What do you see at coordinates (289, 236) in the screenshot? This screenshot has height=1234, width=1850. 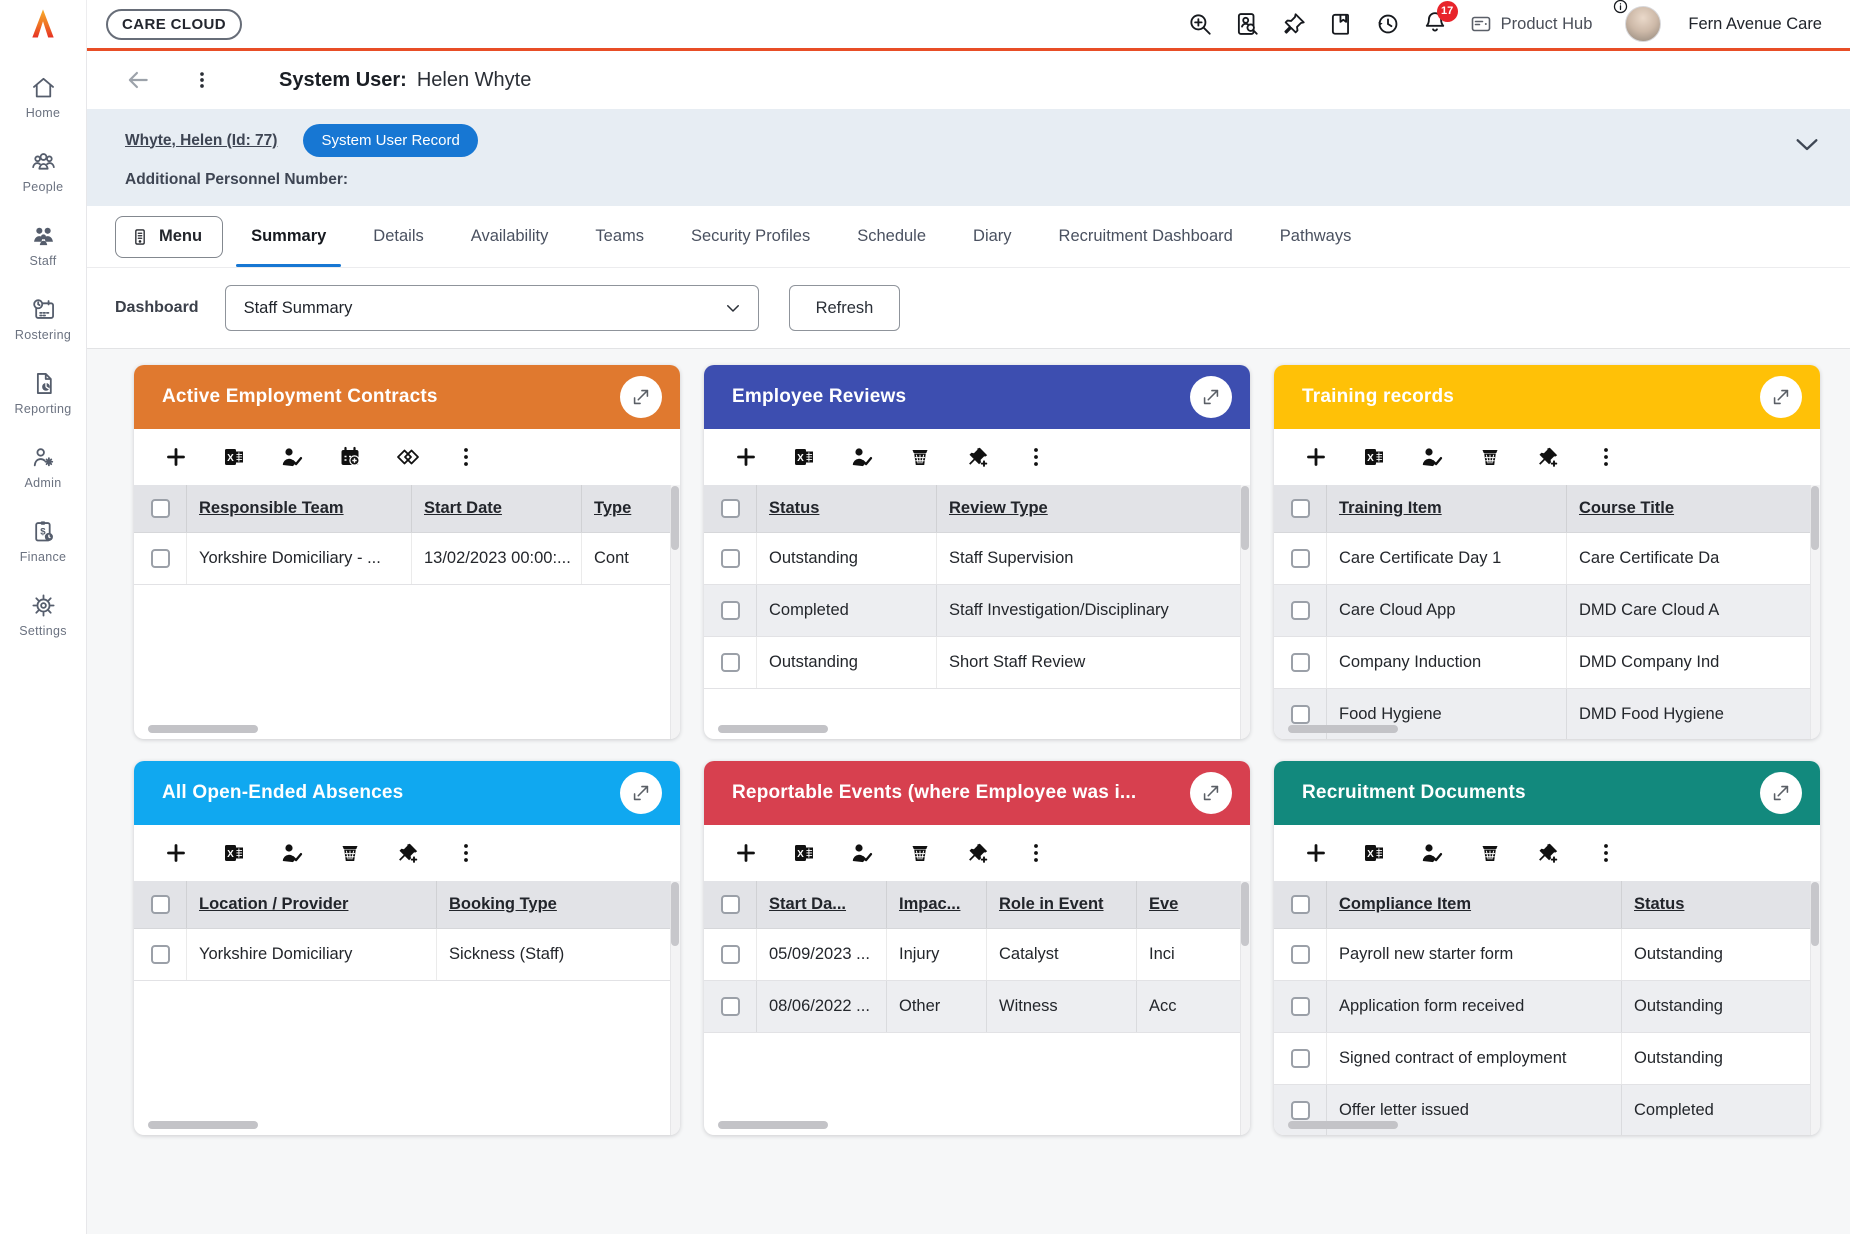 I see `tab-summary: Summary` at bounding box center [289, 236].